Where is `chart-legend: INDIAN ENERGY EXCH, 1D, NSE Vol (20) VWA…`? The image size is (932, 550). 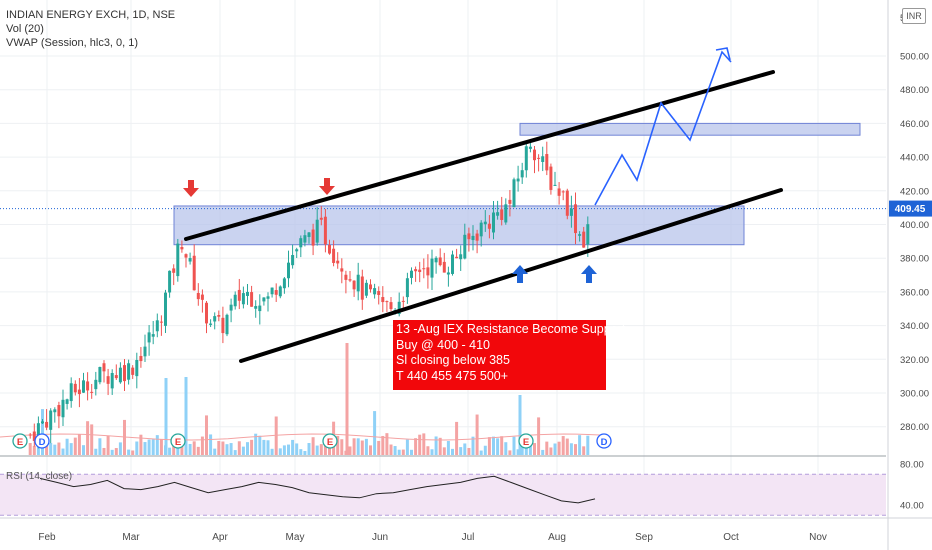
chart-legend: INDIAN ENERGY EXCH, 1D, NSE Vol (20) VWA… is located at coordinates (90, 29).